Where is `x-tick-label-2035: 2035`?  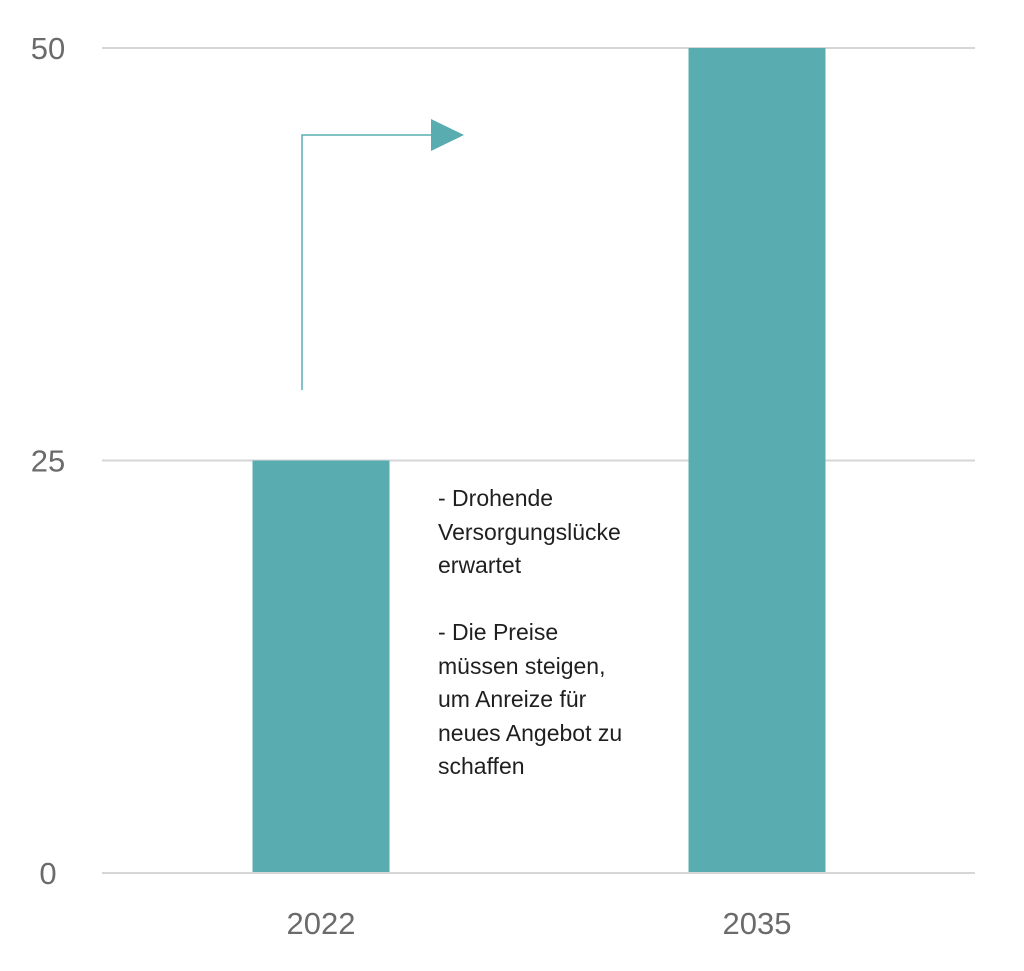
x-tick-label-2035: 2035 is located at coordinates (757, 923).